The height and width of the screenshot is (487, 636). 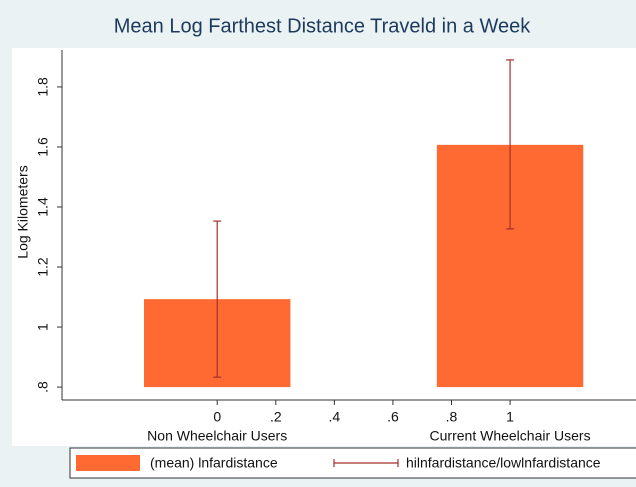 What do you see at coordinates (43, 147) in the screenshot?
I see `y-tick-label: 1.6` at bounding box center [43, 147].